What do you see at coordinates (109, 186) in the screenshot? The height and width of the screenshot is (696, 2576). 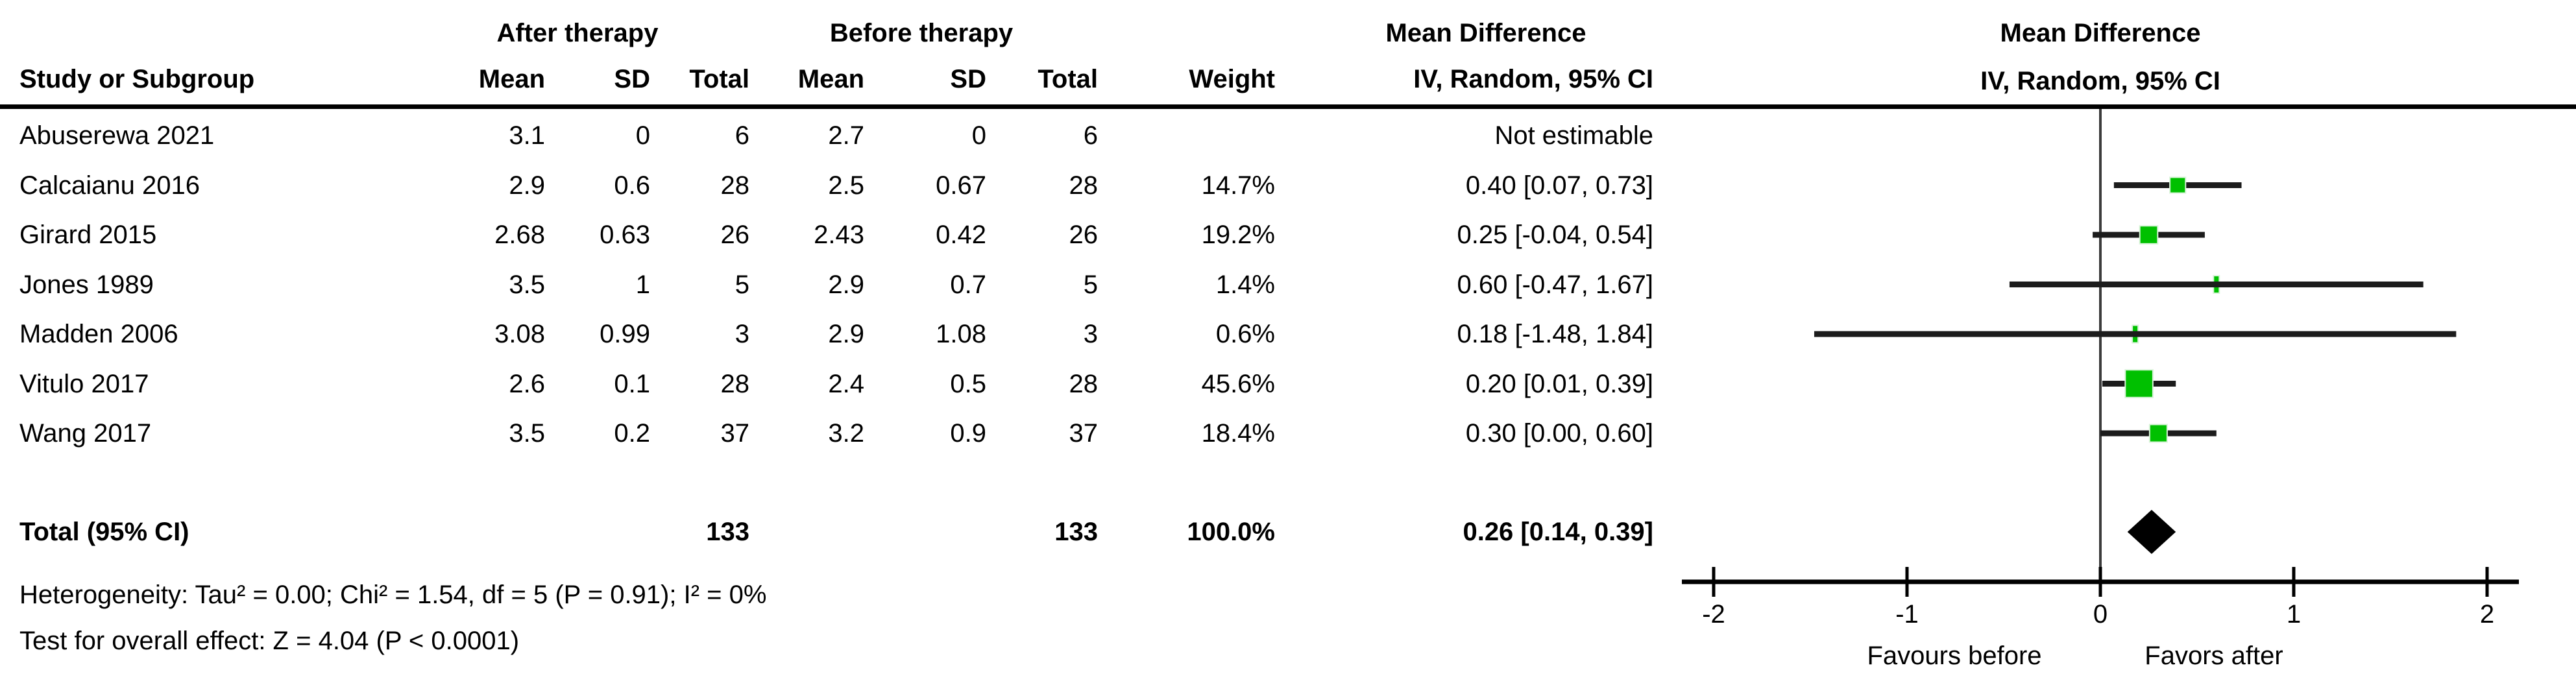 I see `table-cell: Calcaianu 2016` at bounding box center [109, 186].